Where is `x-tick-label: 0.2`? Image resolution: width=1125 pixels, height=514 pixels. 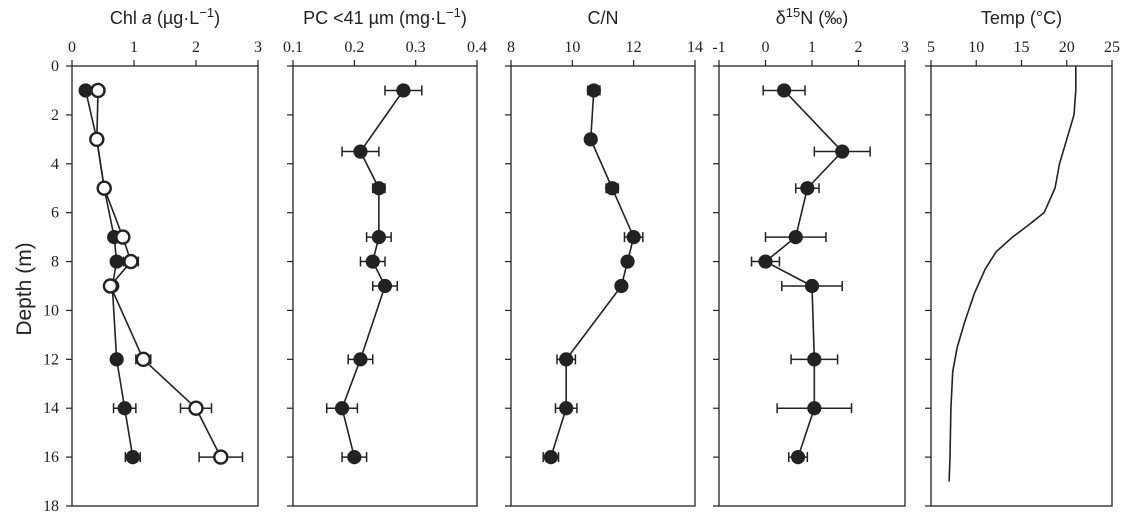
x-tick-label: 0.2 is located at coordinates (354, 47).